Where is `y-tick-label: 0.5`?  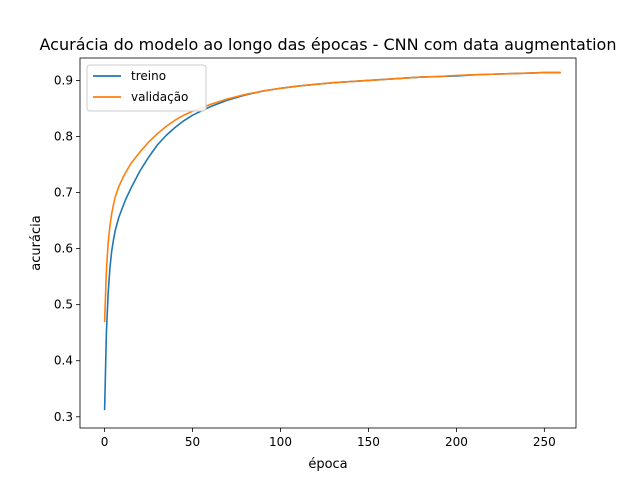
y-tick-label: 0.5 is located at coordinates (63, 305).